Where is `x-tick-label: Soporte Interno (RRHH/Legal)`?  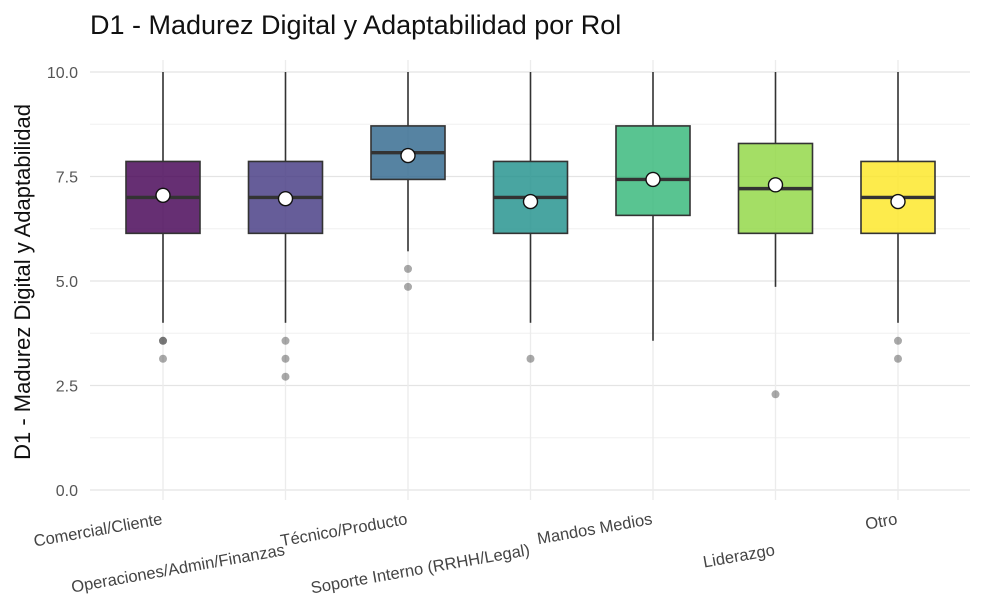
x-tick-label: Soporte Interno (RRHH/Legal) is located at coordinates (421, 569).